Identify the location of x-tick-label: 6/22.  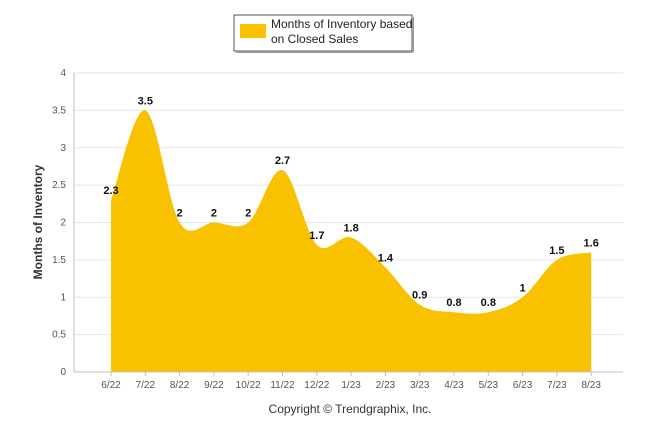
(111, 385).